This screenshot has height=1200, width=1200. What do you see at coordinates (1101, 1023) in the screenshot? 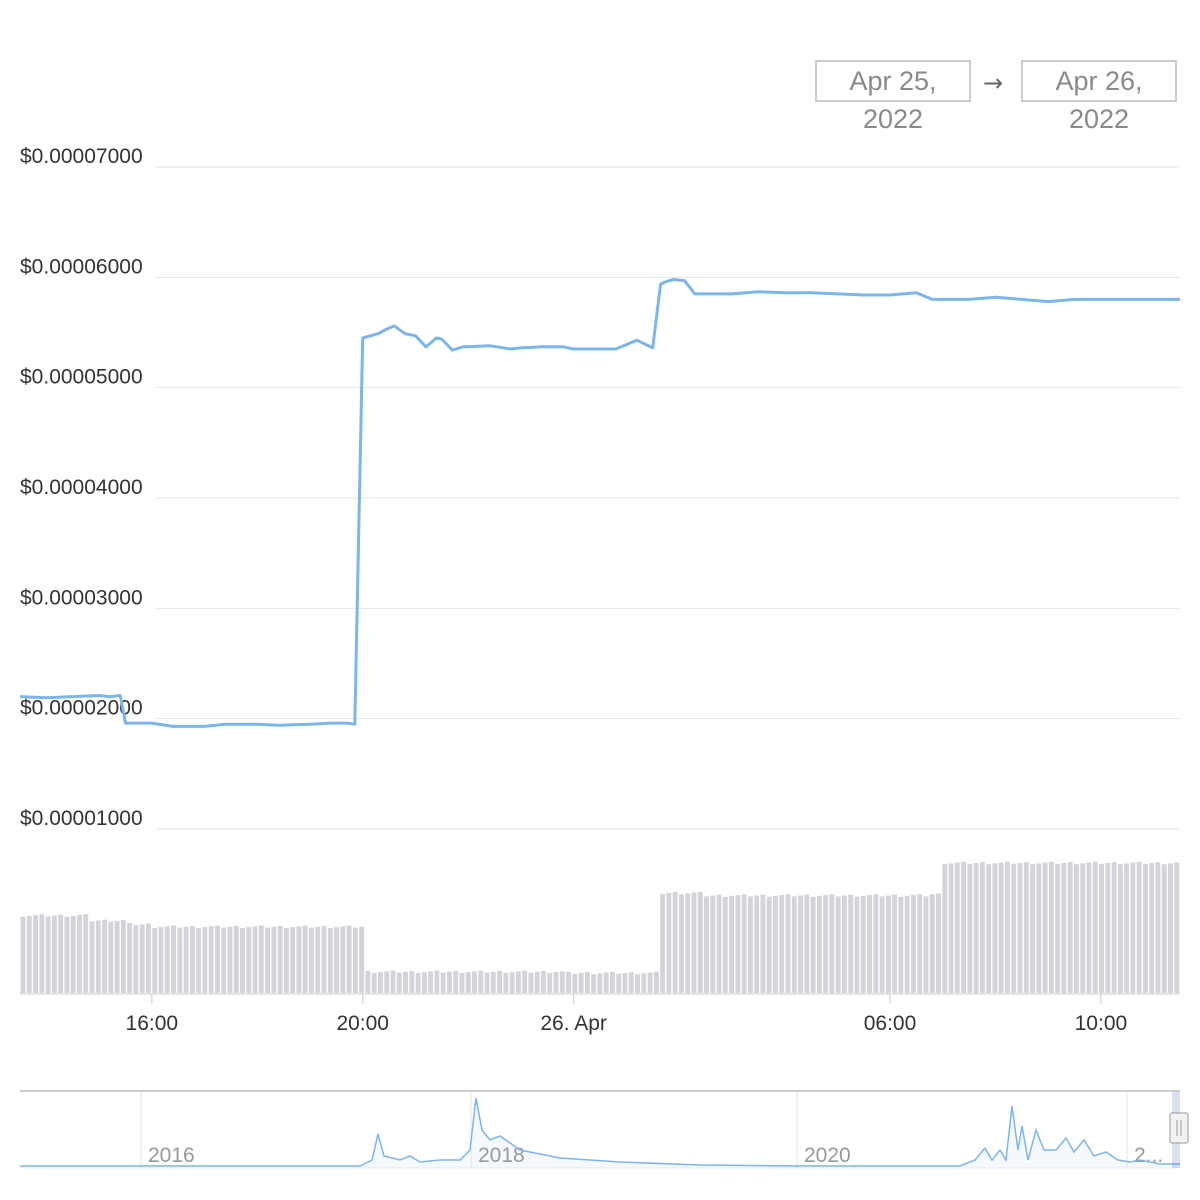
I see `x-tick-label: 10:00` at bounding box center [1101, 1023].